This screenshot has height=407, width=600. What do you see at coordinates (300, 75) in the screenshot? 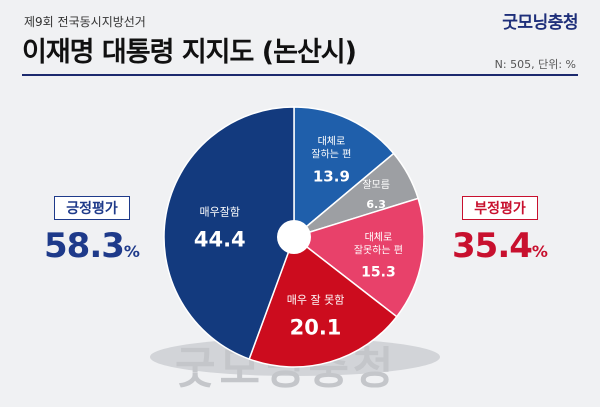
I see `title-divider` at bounding box center [300, 75].